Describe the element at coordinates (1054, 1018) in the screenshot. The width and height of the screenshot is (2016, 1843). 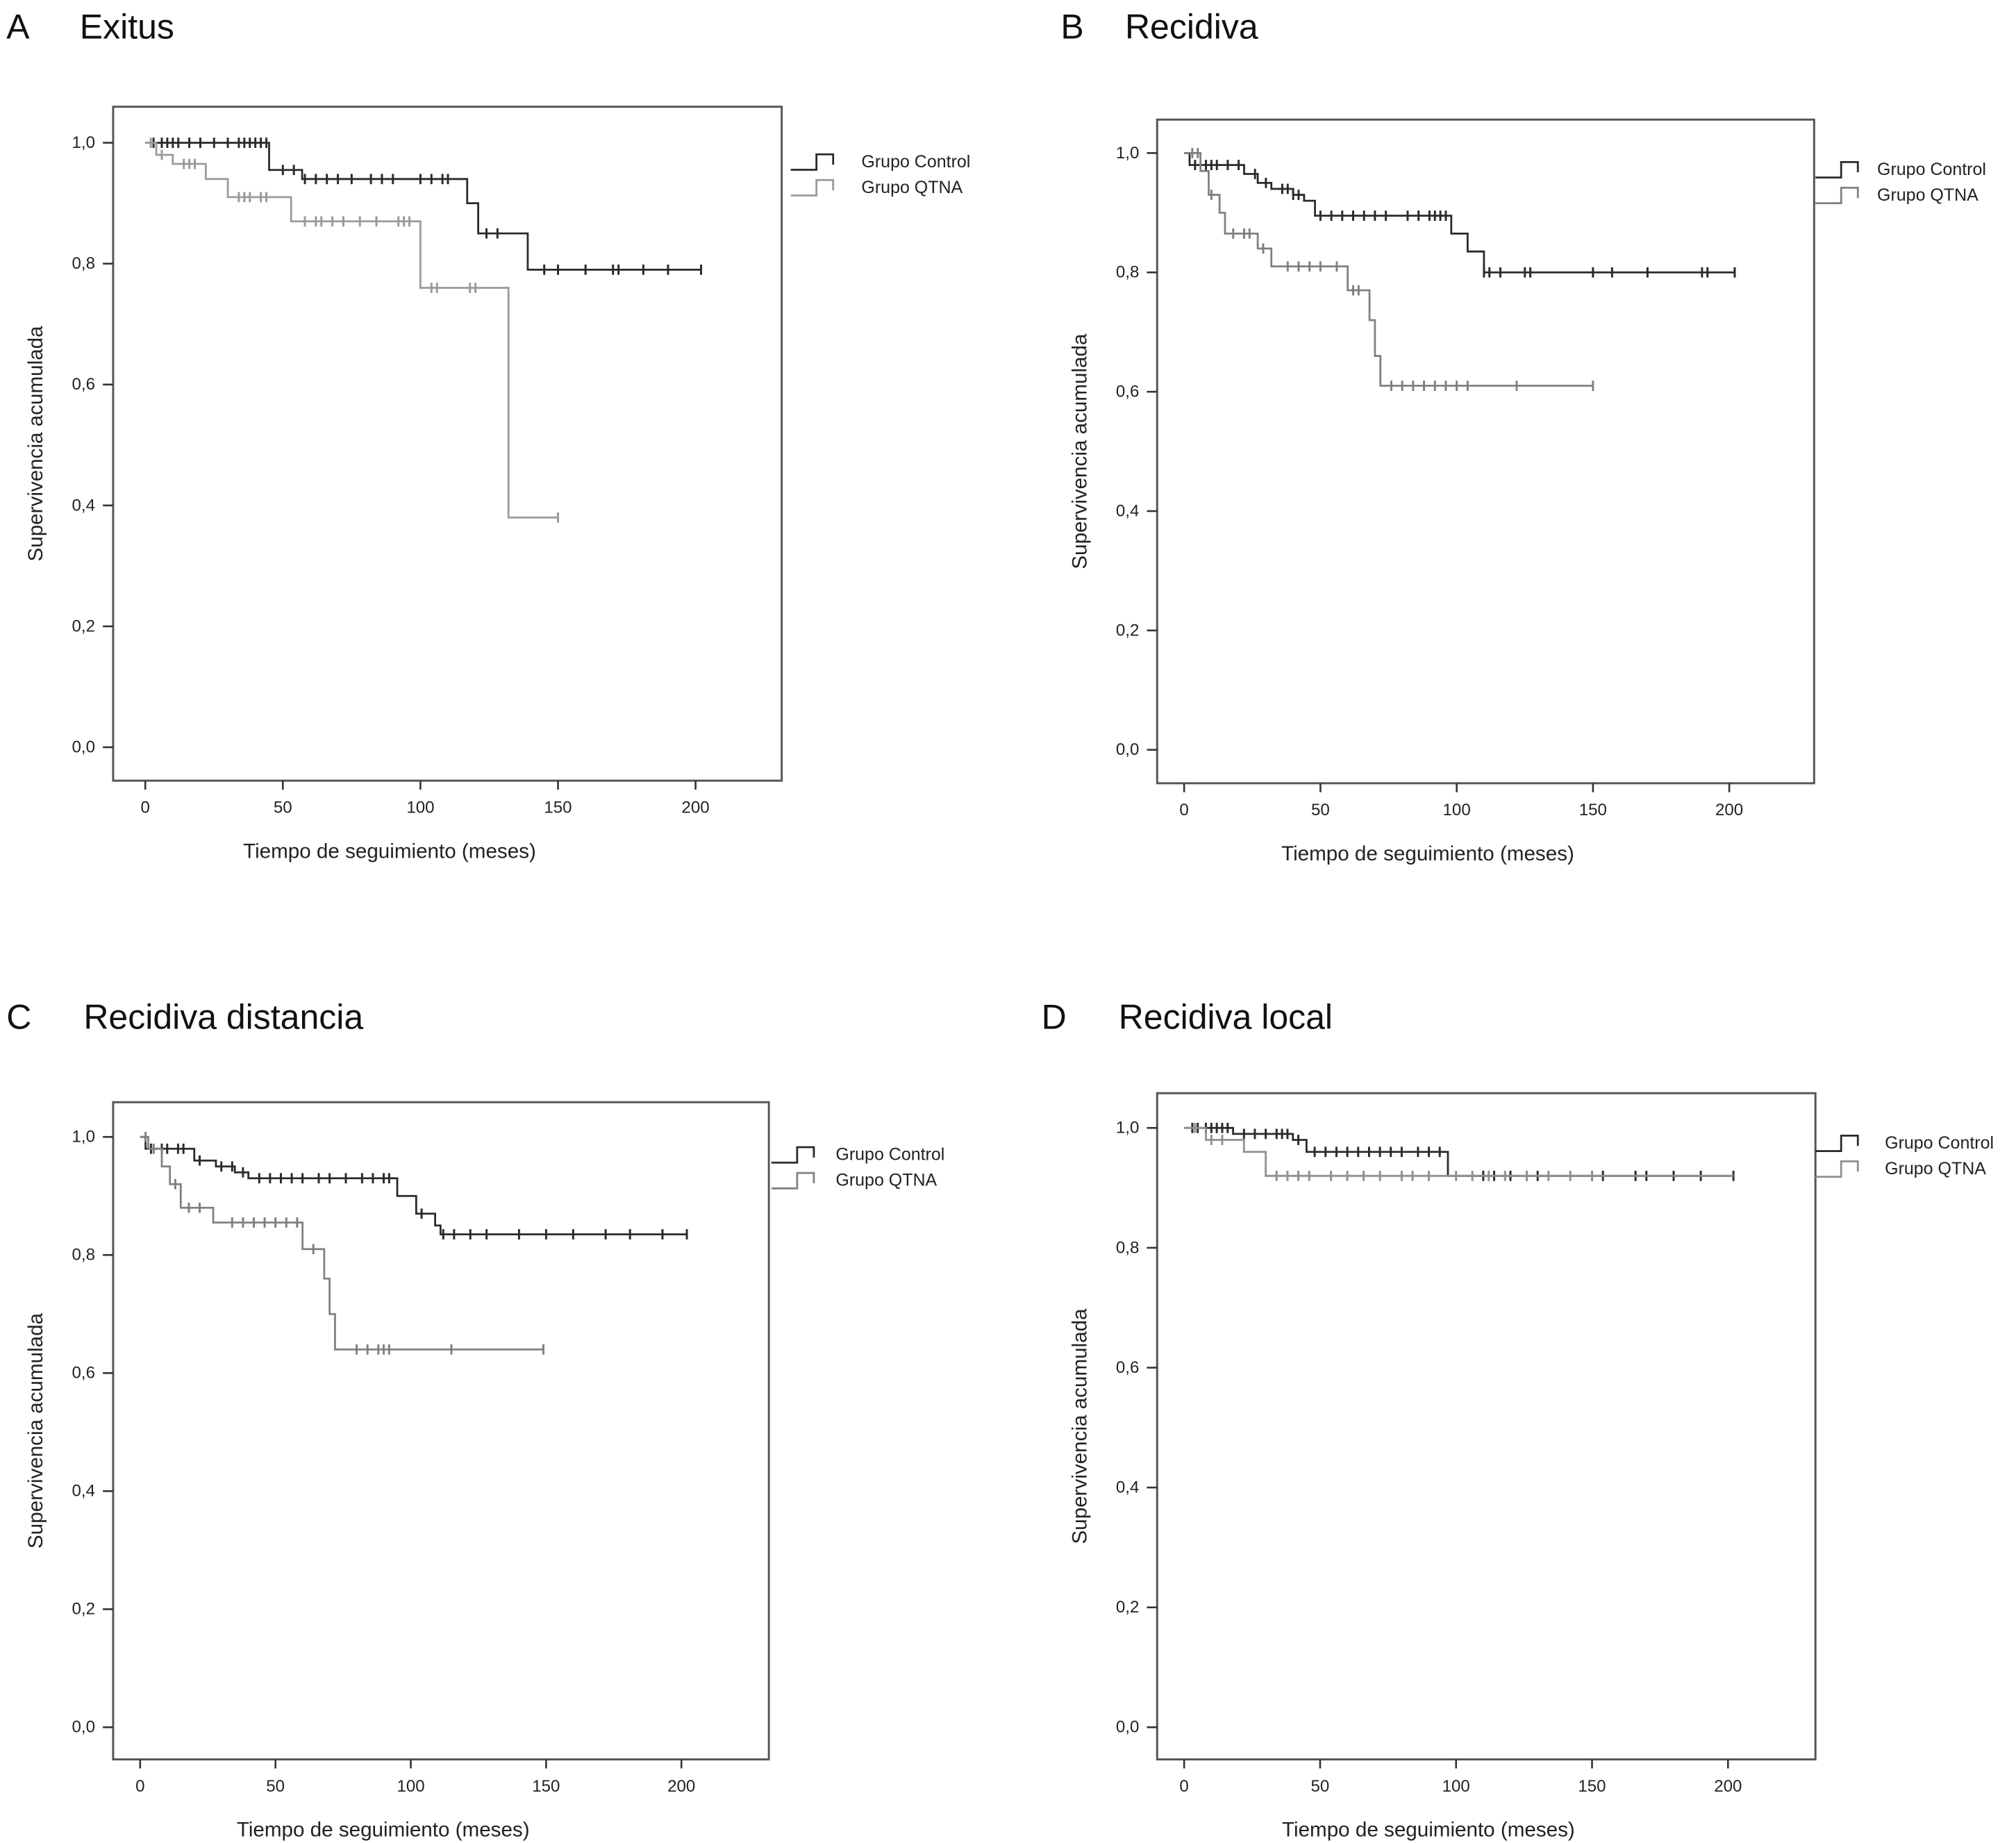
I see `panel-letter: D` at that location.